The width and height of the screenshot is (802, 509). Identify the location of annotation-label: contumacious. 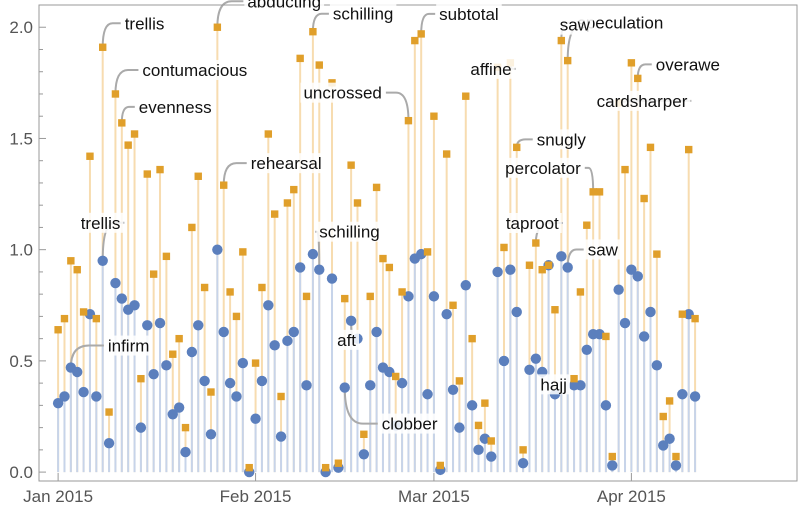
(194, 70).